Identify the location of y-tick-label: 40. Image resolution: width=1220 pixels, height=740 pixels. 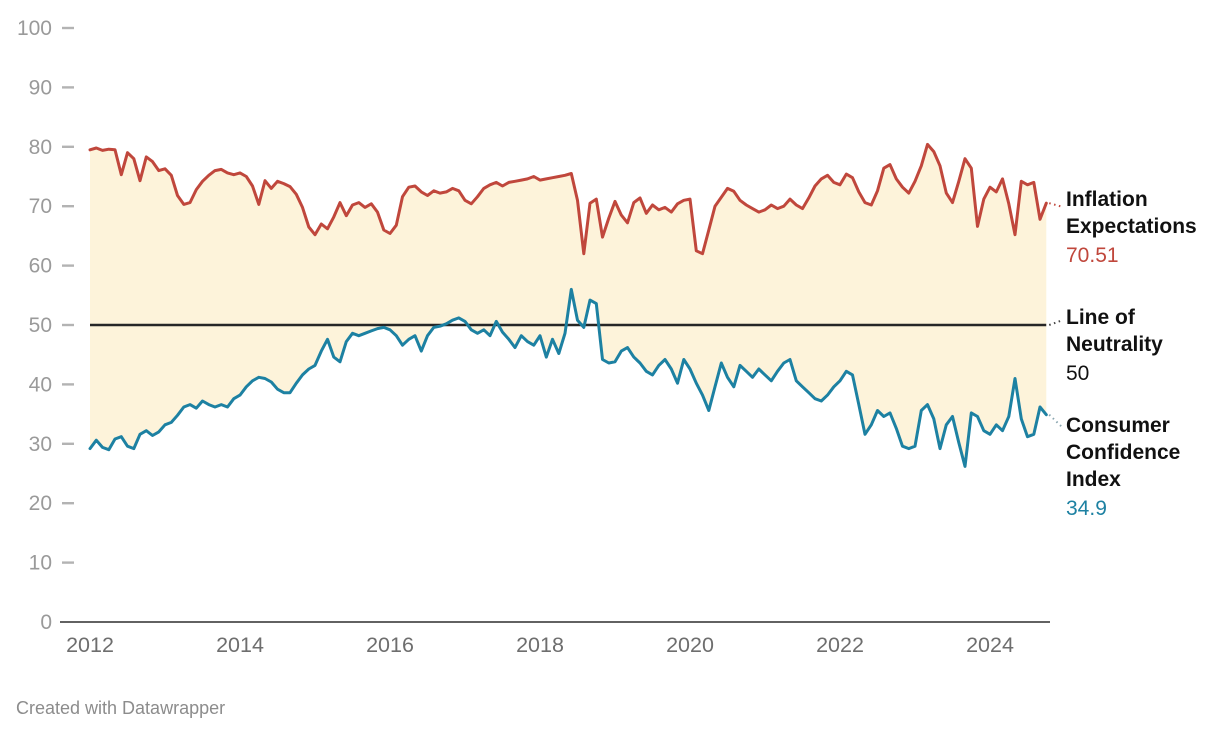
(40, 384).